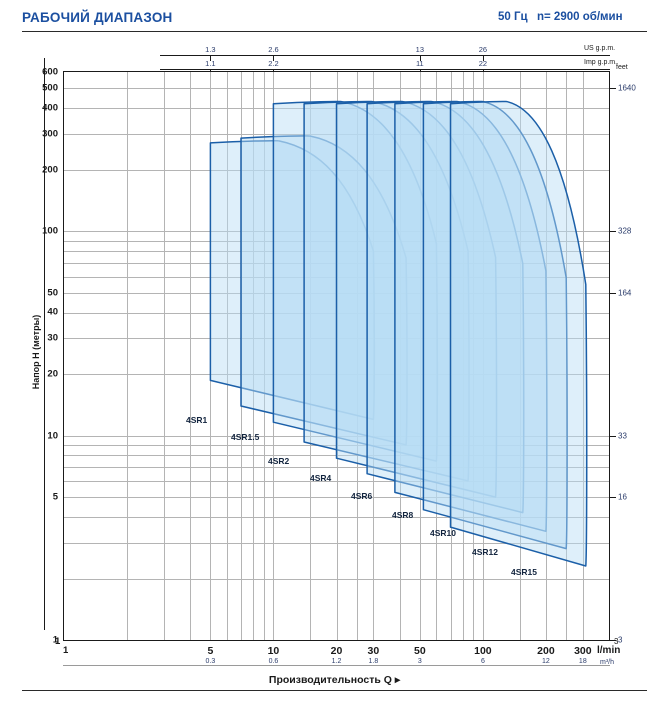 Image resolution: width=669 pixels, height=715 pixels. What do you see at coordinates (336, 661) in the screenshot?
I see `x-axis-sub-tick-label: 1.2` at bounding box center [336, 661].